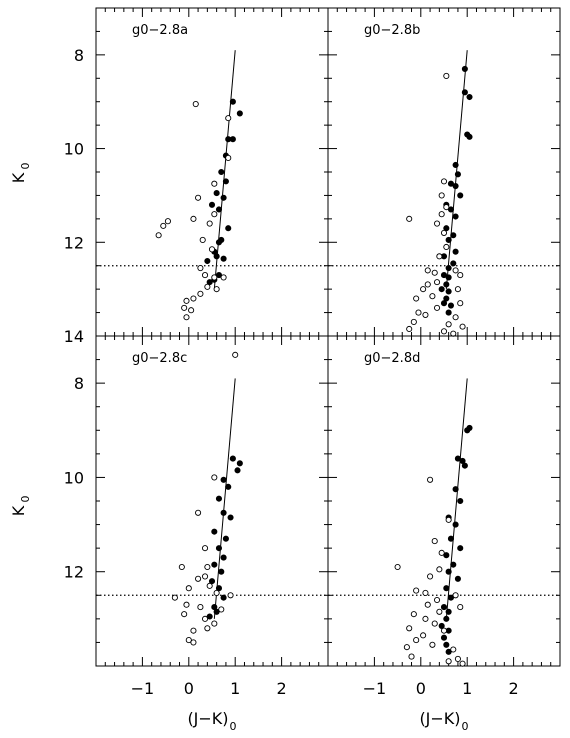  Describe the element at coordinates (143, 688) in the screenshot. I see `x-tick-label: −1` at that location.